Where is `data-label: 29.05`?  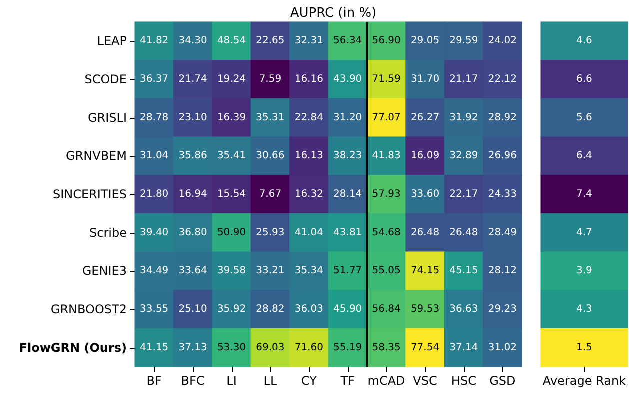 data-label: 29.05 is located at coordinates (425, 41).